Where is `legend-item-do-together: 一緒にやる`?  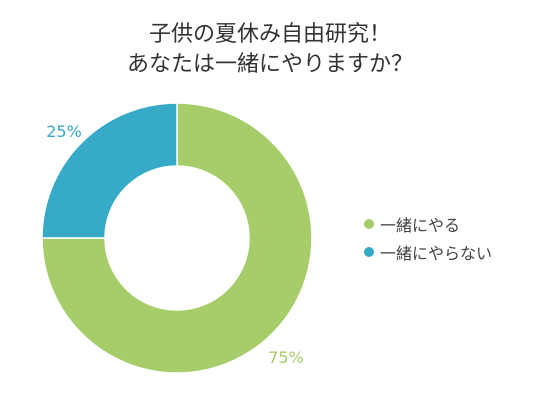
legend-item-do-together: 一緒にやる is located at coordinates (428, 224).